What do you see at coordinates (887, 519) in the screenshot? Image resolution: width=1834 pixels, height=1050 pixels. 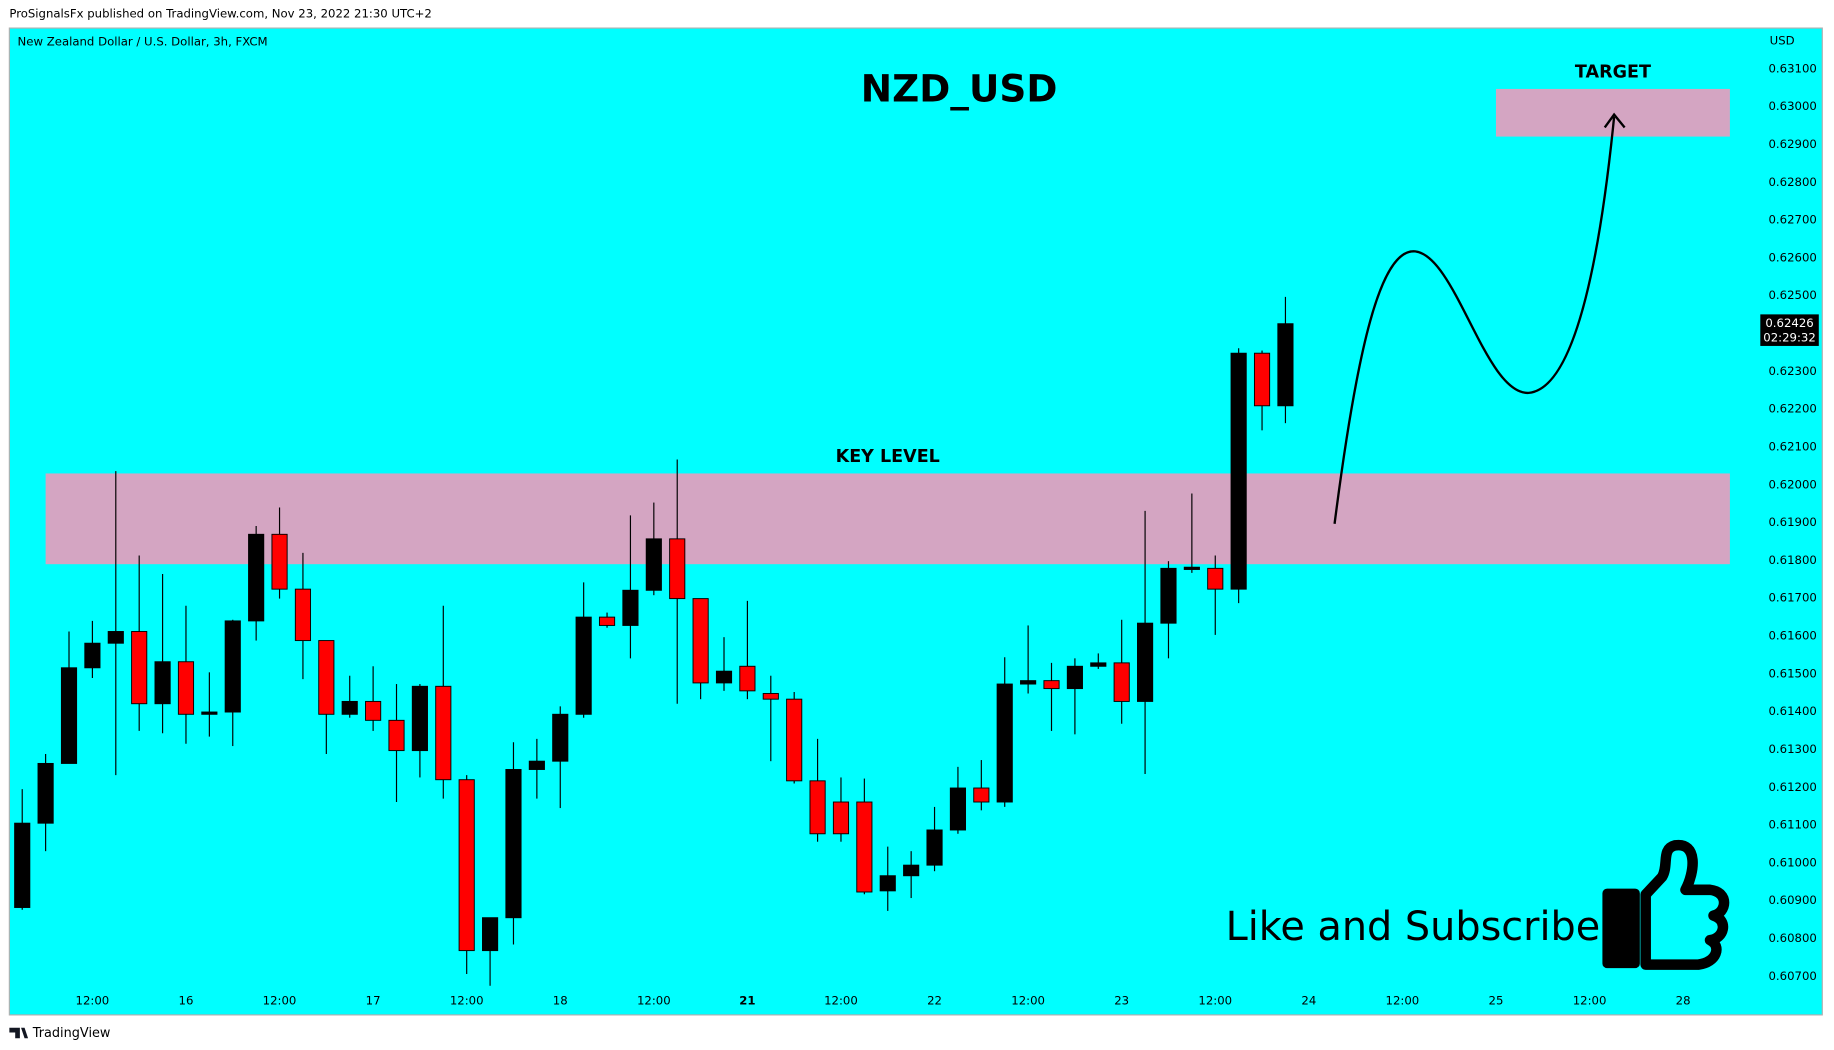 I see `zone` at bounding box center [887, 519].